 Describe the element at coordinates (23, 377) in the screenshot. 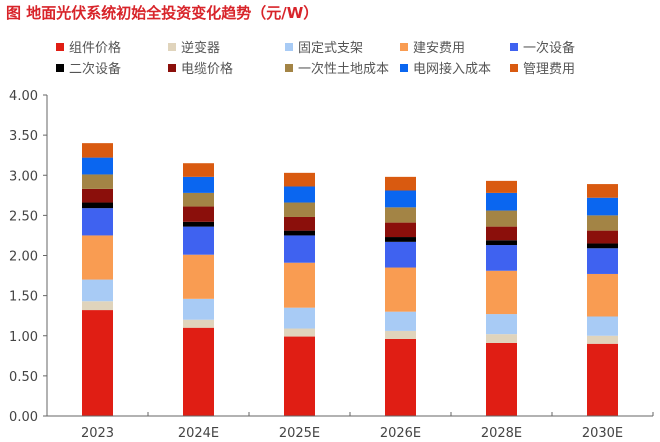

I see `y-tick-label: 0.50` at that location.